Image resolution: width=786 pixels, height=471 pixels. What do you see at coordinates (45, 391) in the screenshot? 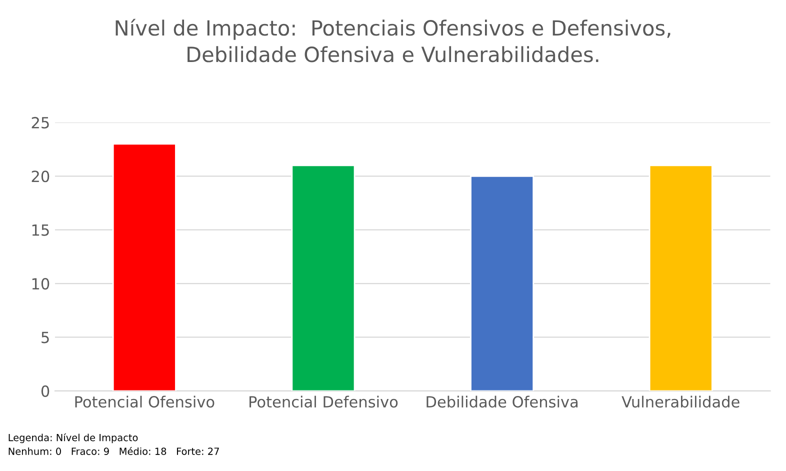
I see `y-tick-label: 0` at bounding box center [45, 391].